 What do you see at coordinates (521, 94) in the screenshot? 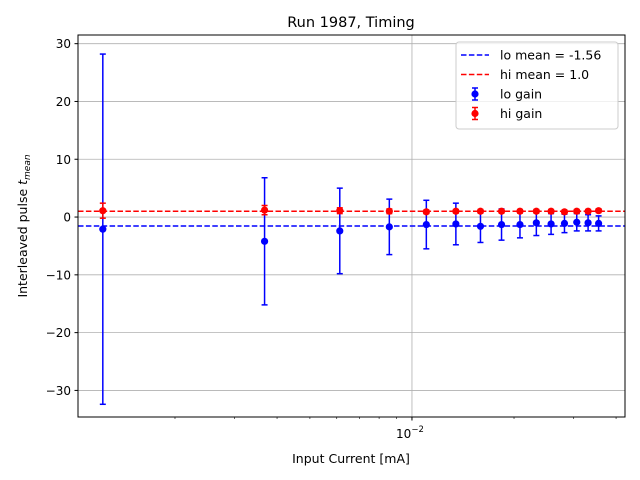
I see `legend-label: lo gain` at bounding box center [521, 94].